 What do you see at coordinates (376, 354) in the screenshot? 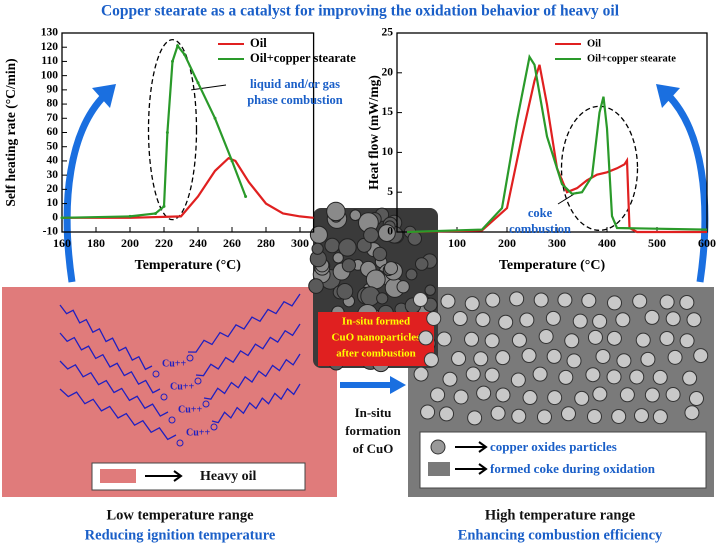
I see `sem-label: after combustion` at bounding box center [376, 354].